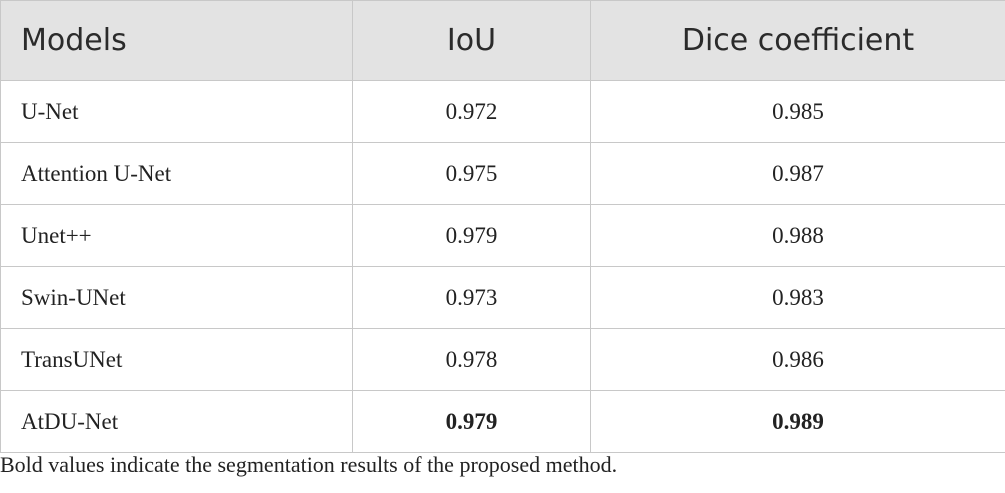  What do you see at coordinates (176, 111) in the screenshot?
I see `model-name: U-Net` at bounding box center [176, 111].